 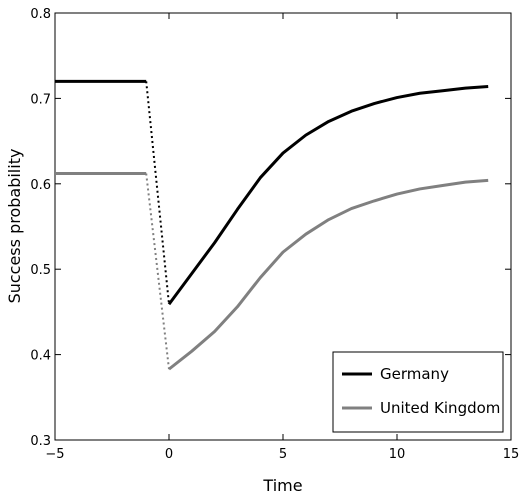 What do you see at coordinates (283, 454) in the screenshot?
I see `x-tick-label: 5` at bounding box center [283, 454].